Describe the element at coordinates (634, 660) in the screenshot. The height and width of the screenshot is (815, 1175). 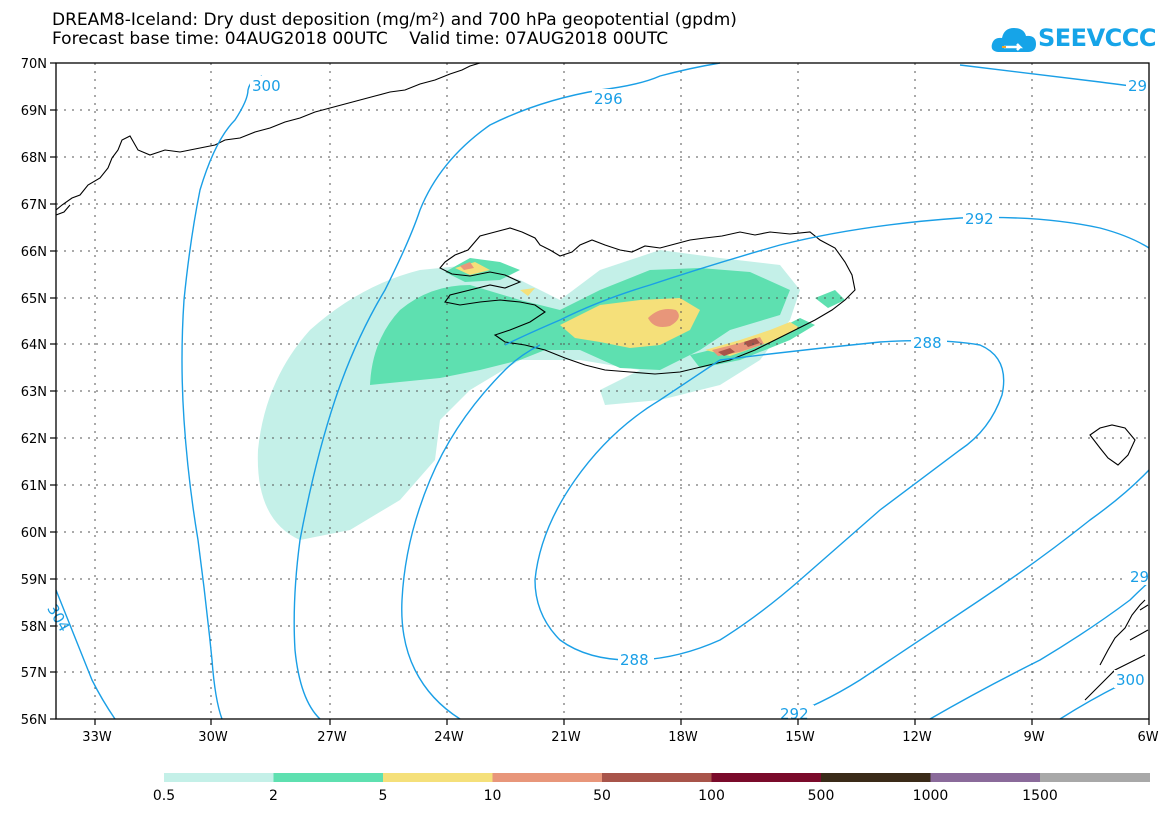
I see `contour-label-288-south: 288` at that location.